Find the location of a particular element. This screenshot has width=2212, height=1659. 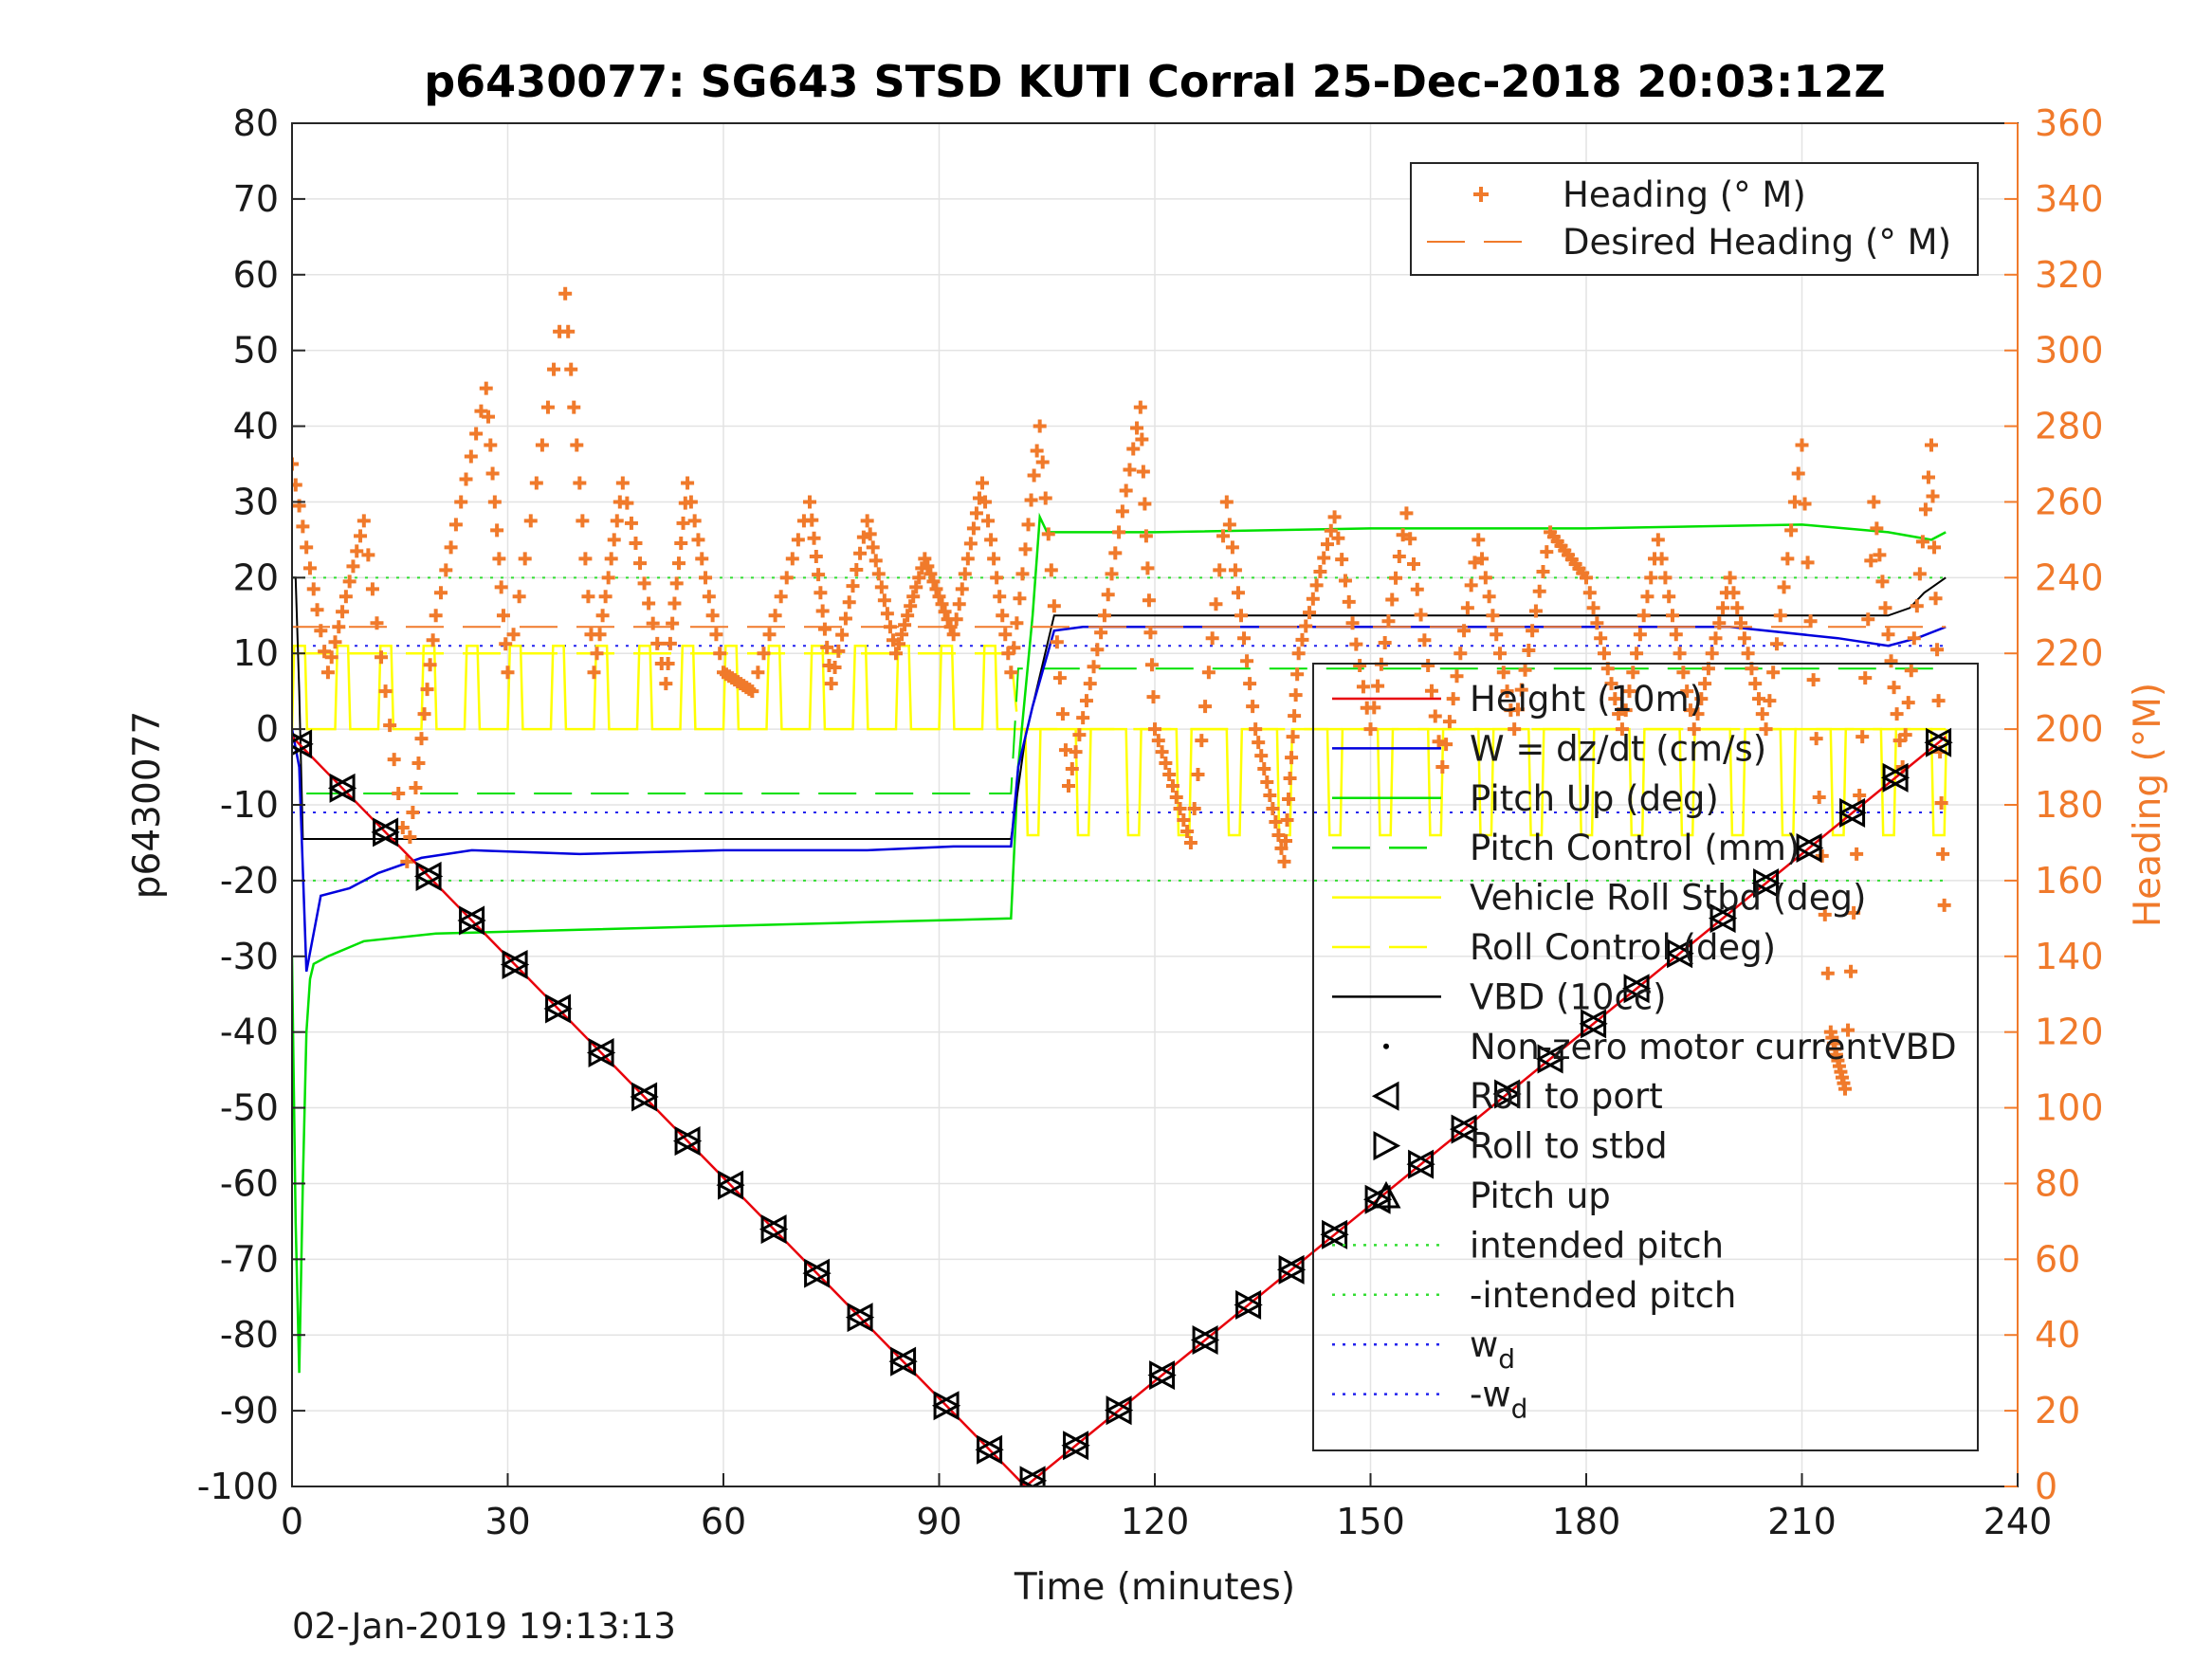

x-axis-label: Time (minutes) is located at coordinates (1154, 1587).